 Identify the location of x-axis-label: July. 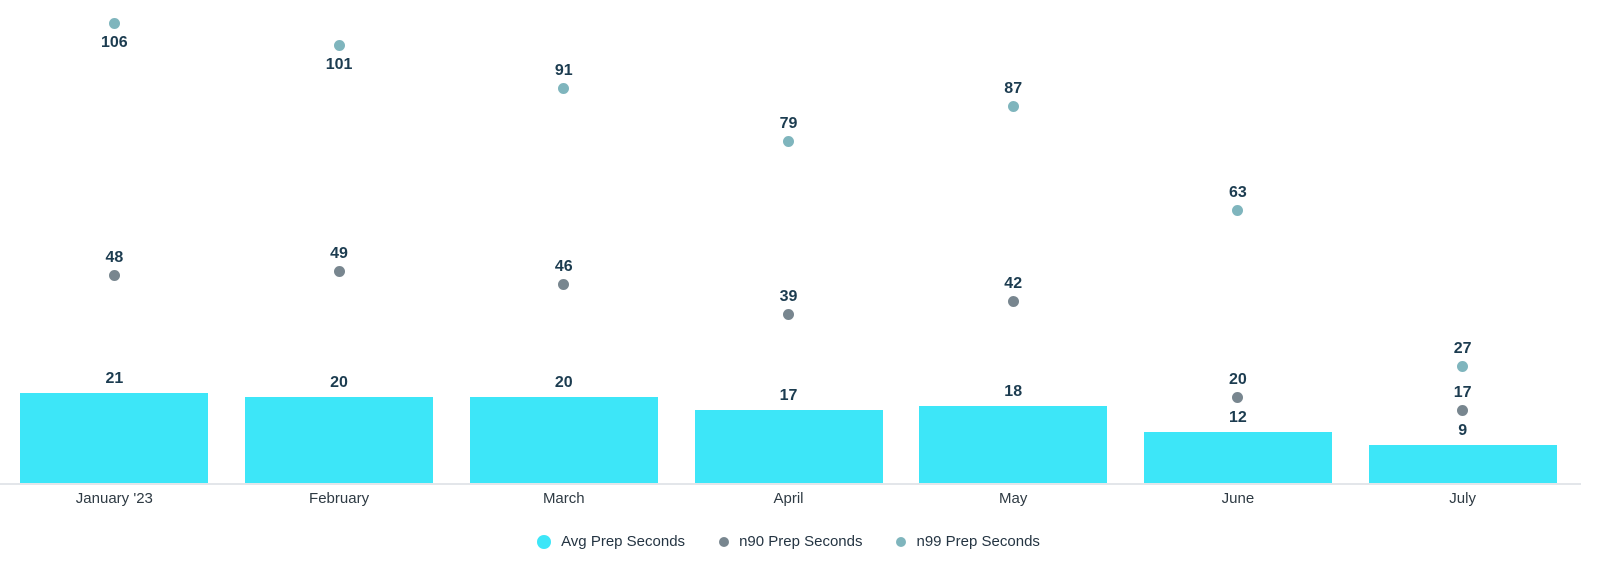
(1462, 498).